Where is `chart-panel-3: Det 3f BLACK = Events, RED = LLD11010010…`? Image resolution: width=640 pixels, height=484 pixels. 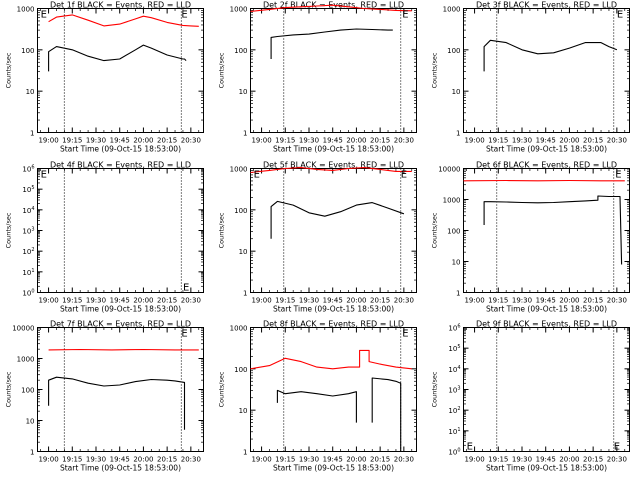 chart-panel-3: Det 3f BLACK = Events, RED = LLD11010010… is located at coordinates (530, 77).